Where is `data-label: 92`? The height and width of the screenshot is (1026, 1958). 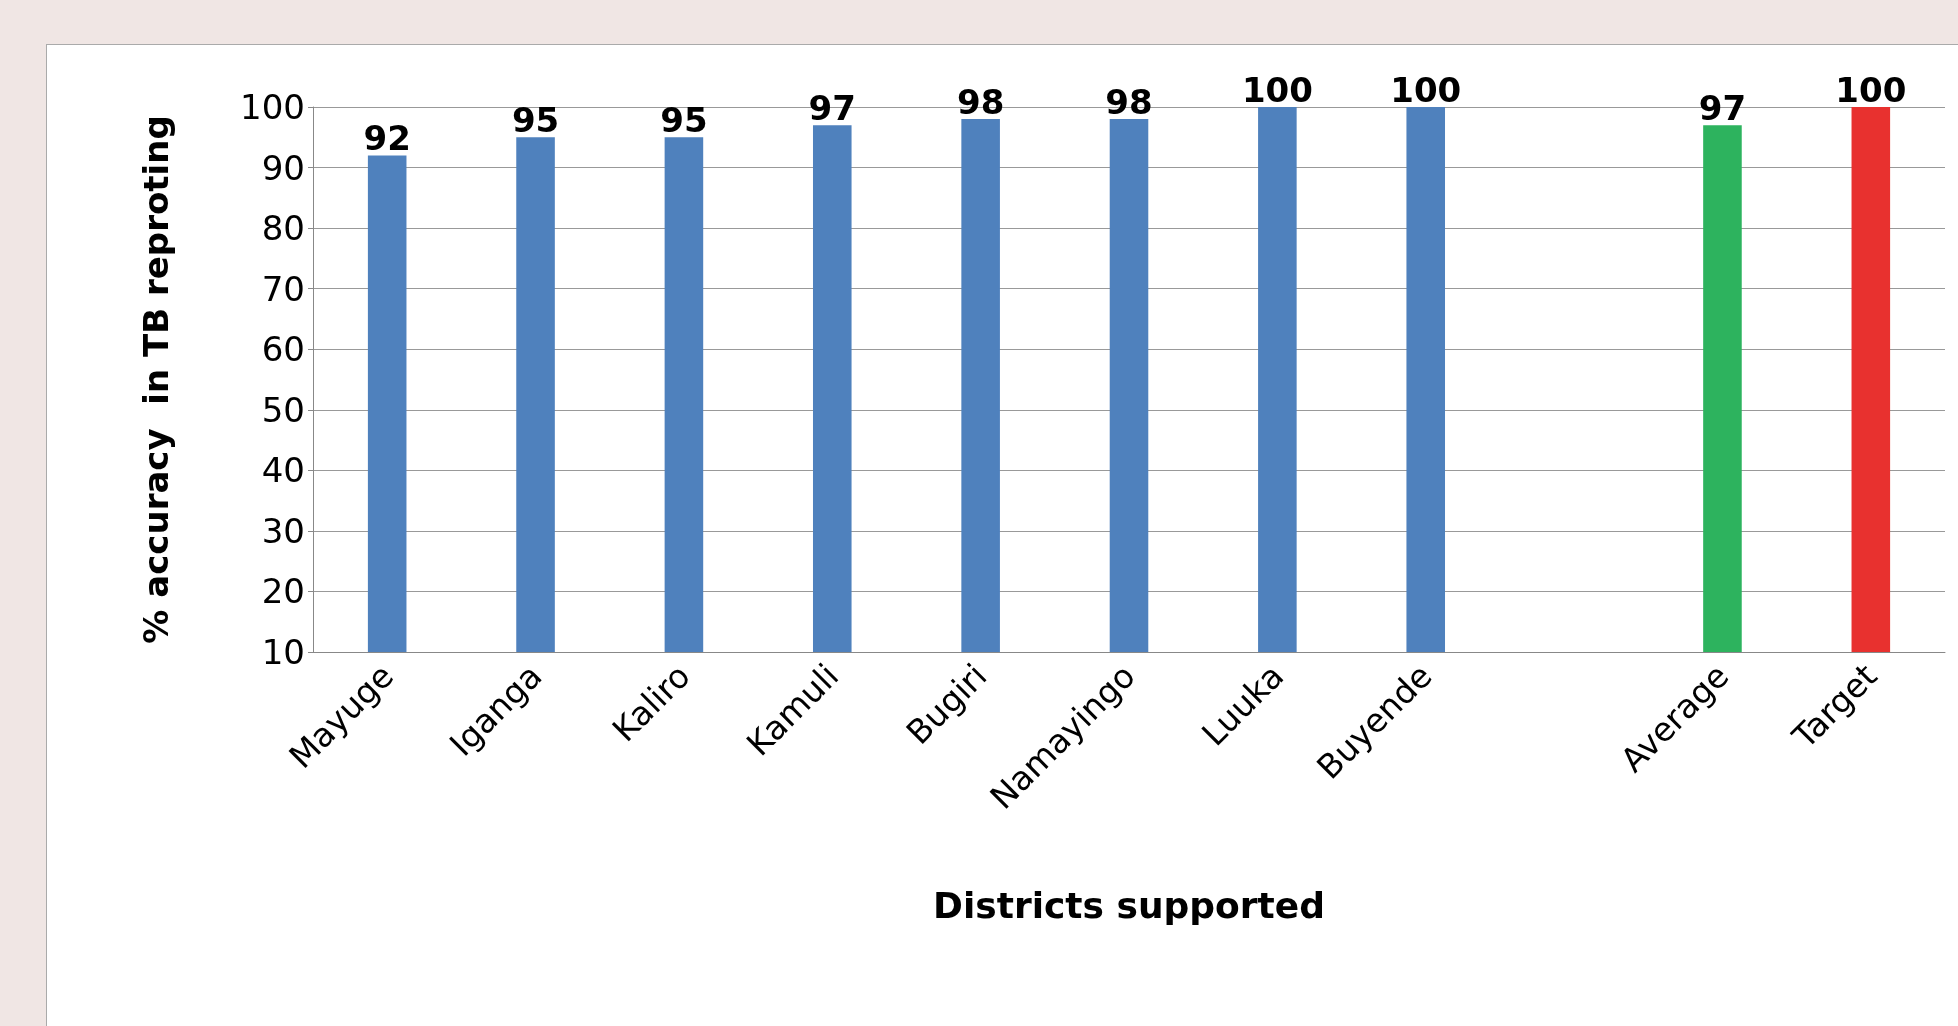
data-label: 92 is located at coordinates (387, 138).